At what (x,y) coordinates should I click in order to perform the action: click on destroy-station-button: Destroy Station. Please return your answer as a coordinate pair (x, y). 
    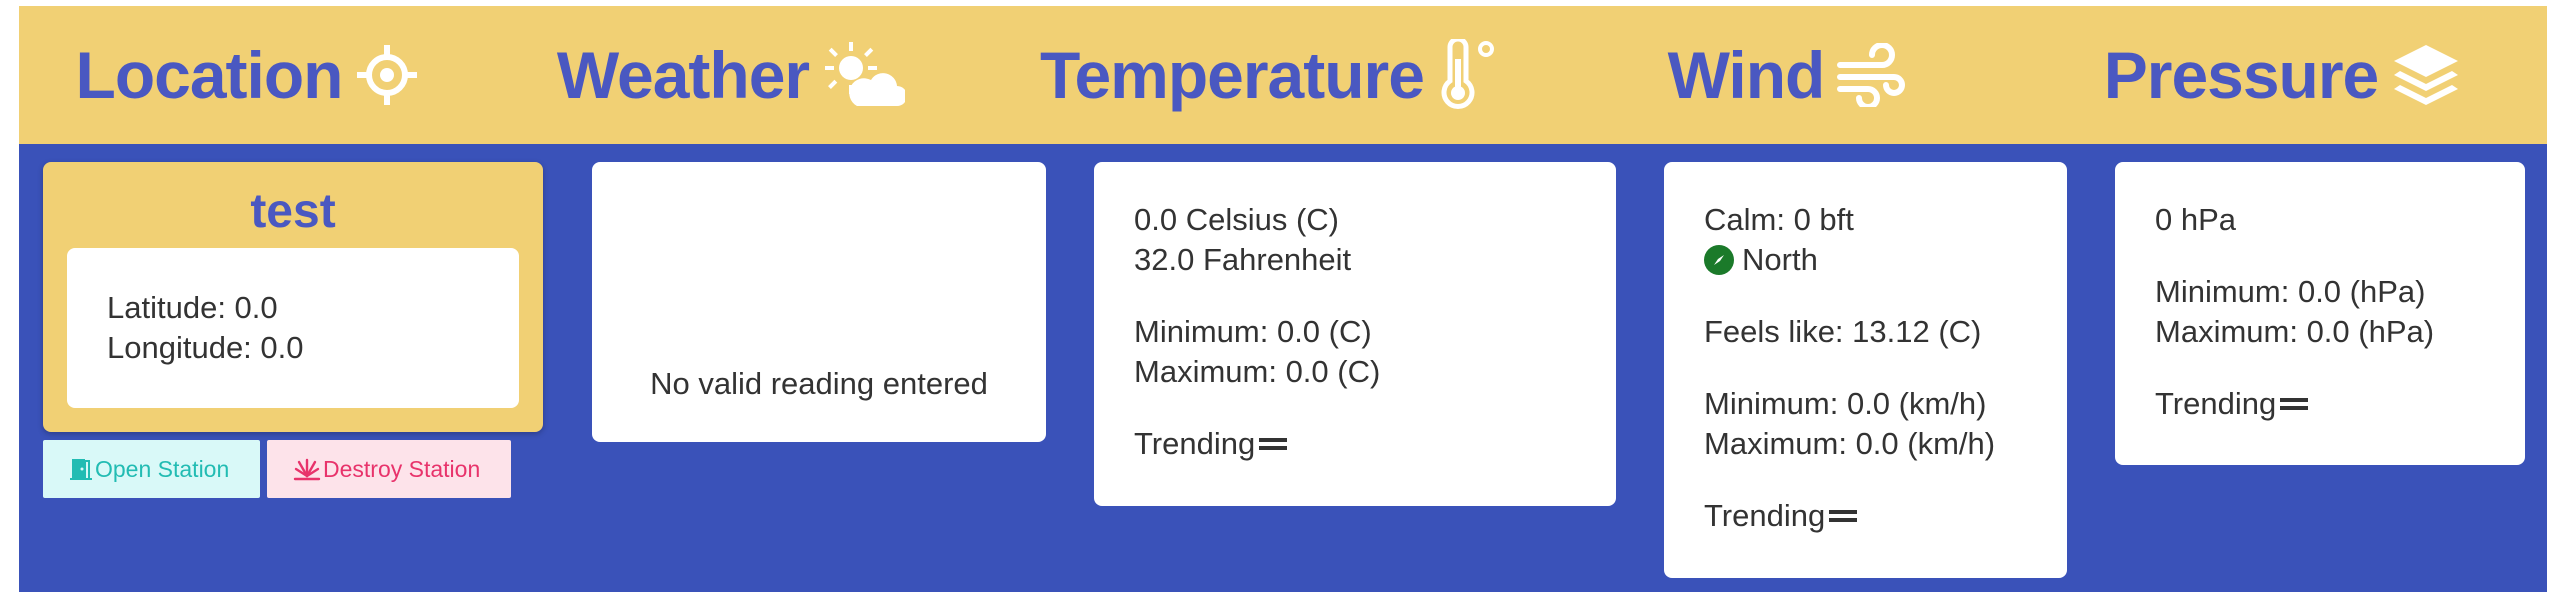
    Looking at the image, I should click on (389, 469).